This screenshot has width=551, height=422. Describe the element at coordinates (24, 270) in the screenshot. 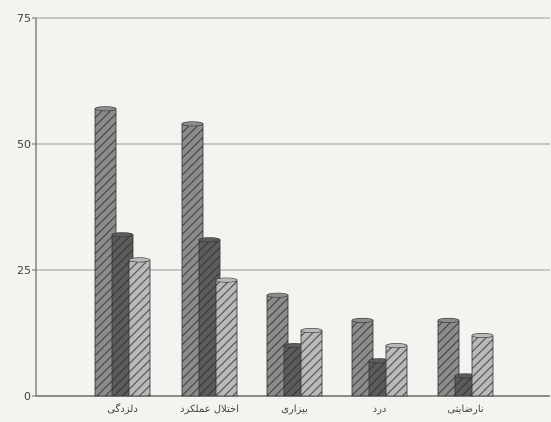

I see `y-tick-label: 25` at that location.